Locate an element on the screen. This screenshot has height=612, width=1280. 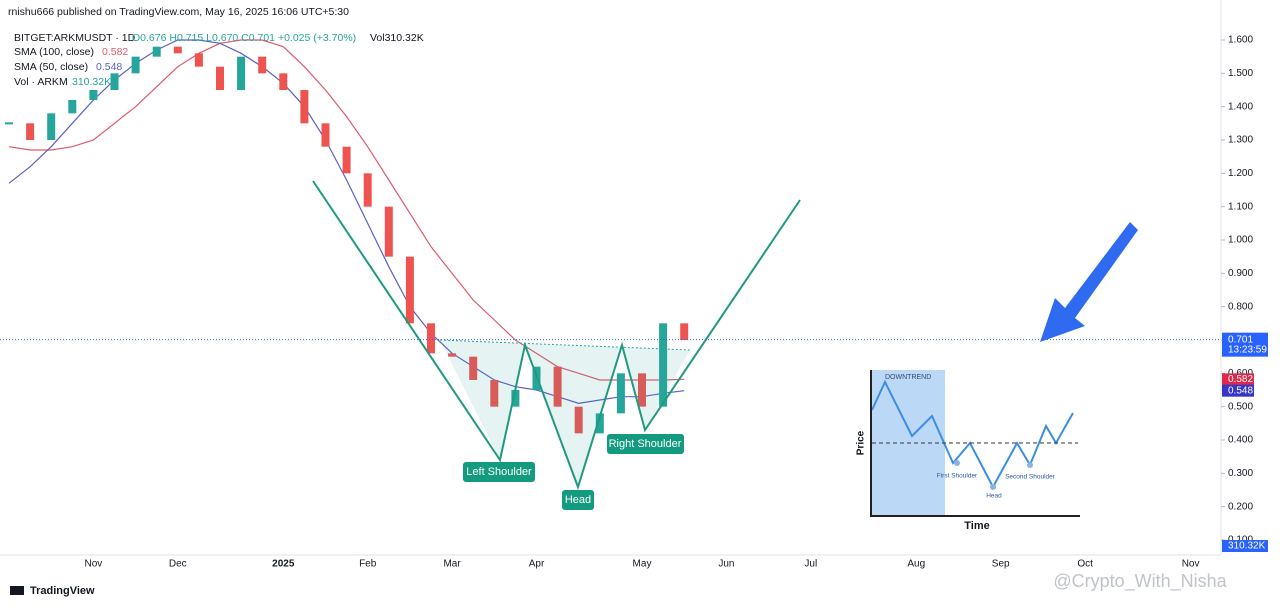
x-tick-label: Aug is located at coordinates (916, 564).